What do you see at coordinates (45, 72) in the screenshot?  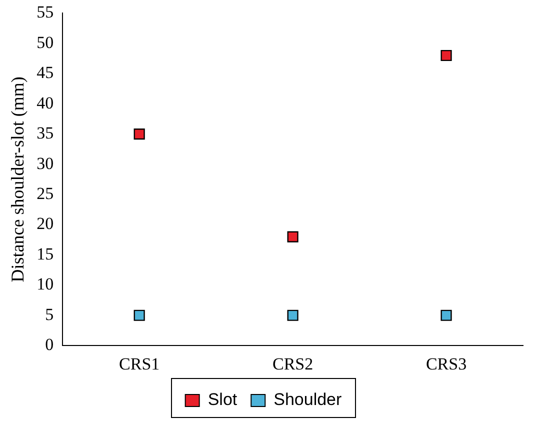 I see `y-tick-label: 45` at bounding box center [45, 72].